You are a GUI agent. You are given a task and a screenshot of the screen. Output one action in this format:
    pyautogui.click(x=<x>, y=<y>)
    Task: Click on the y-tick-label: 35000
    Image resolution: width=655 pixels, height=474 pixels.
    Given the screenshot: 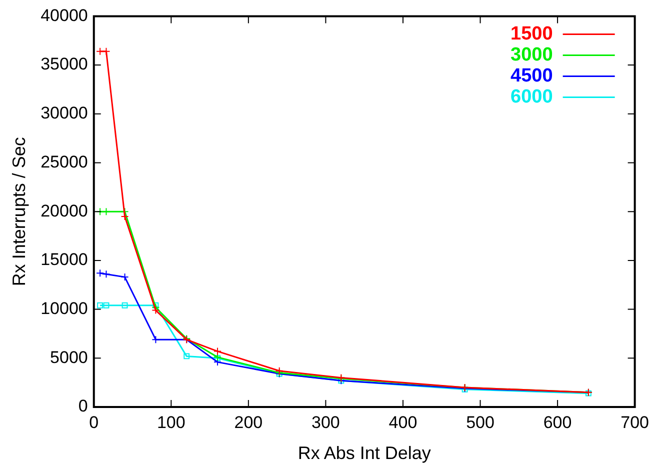 What is the action you would take?
    pyautogui.click(x=64, y=64)
    